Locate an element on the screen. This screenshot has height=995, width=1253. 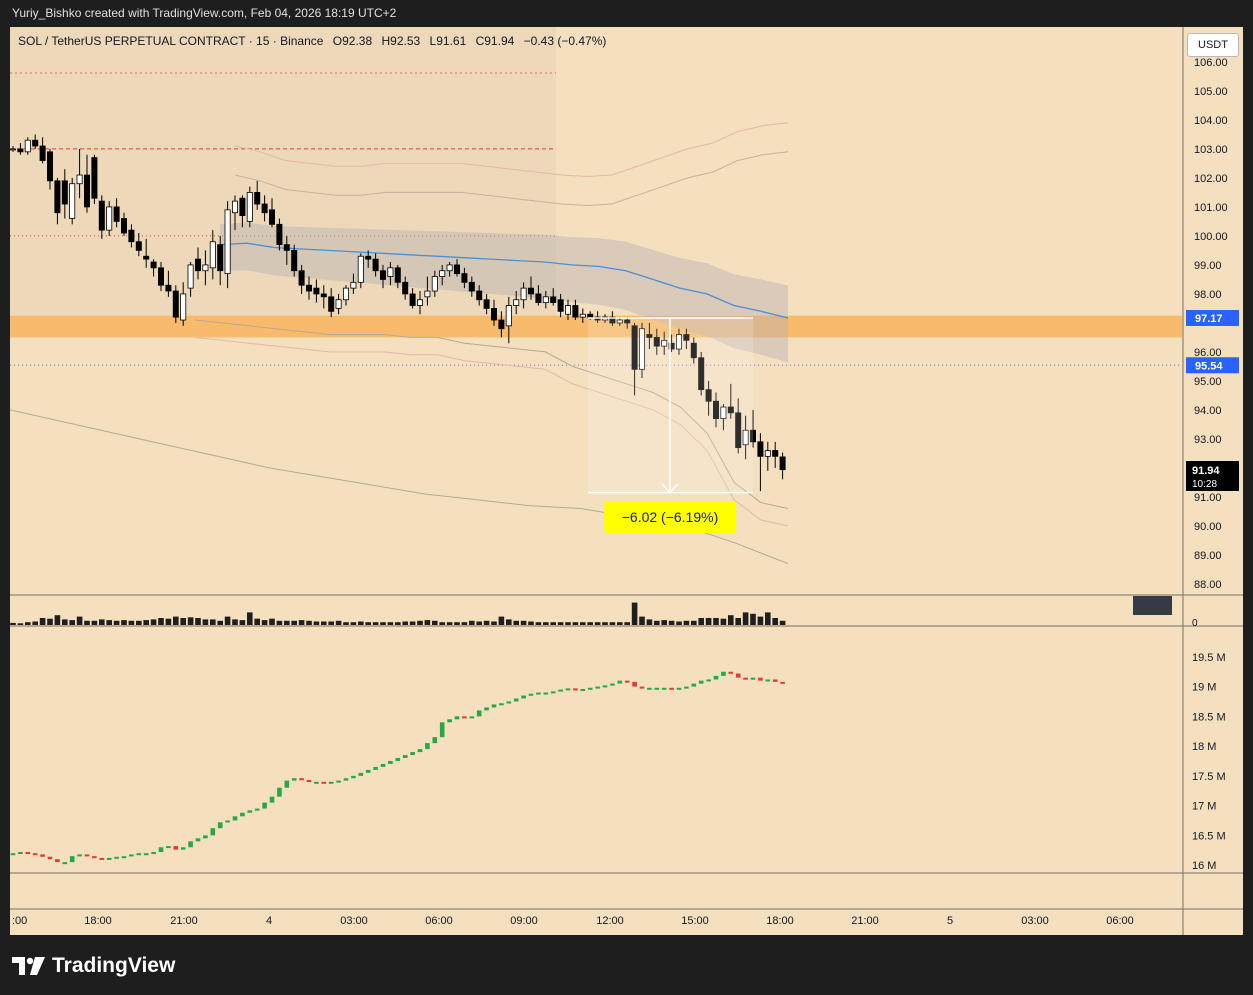
price-badge-level-b-text: 95.54 is located at coordinates (1209, 366).